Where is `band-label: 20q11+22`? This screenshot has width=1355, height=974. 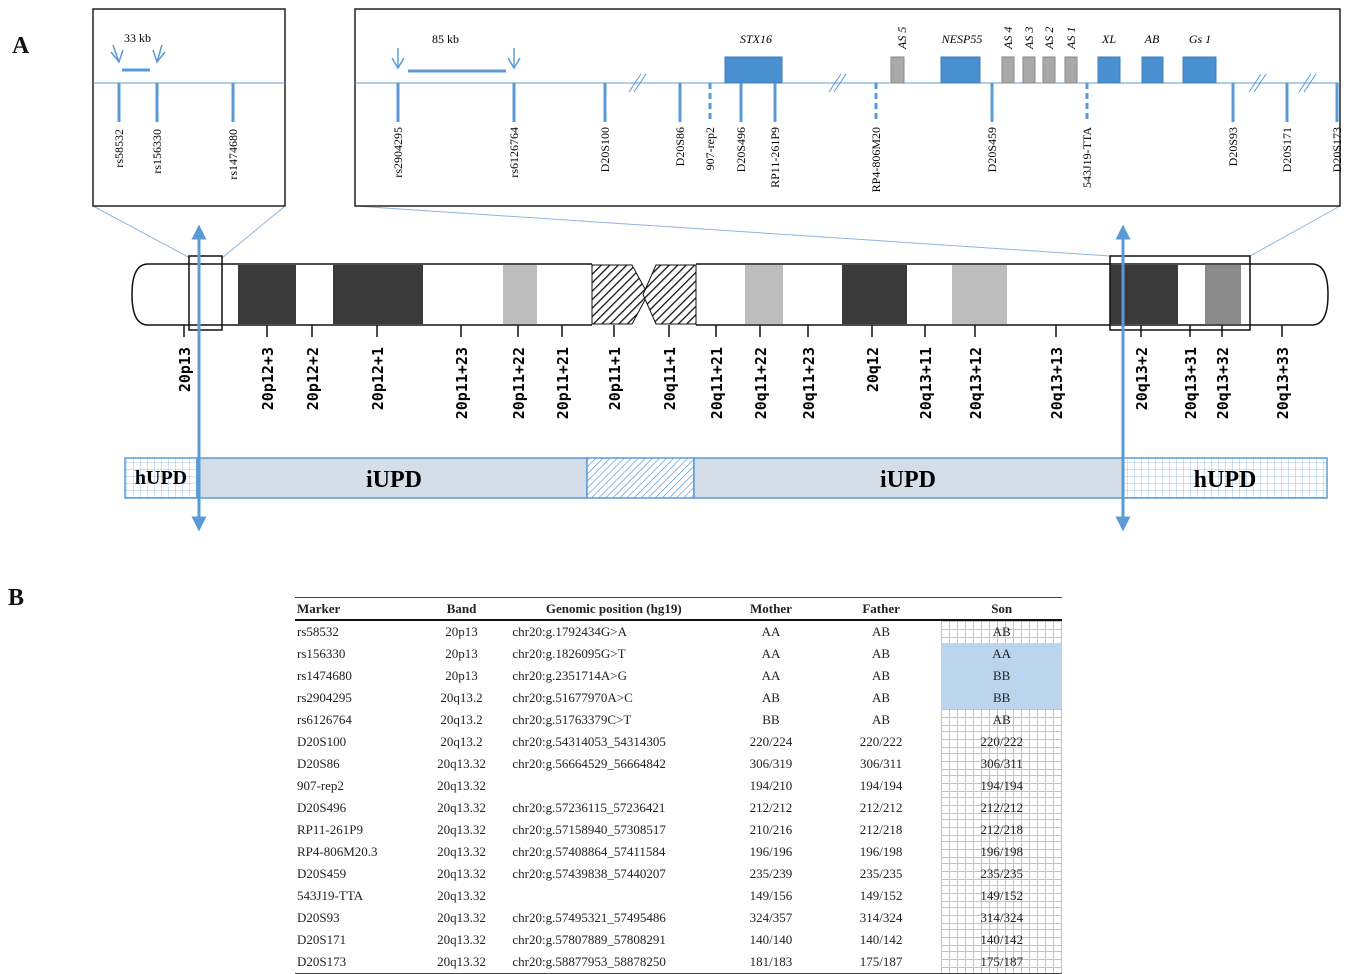
band-label: 20q11+22 is located at coordinates (761, 383).